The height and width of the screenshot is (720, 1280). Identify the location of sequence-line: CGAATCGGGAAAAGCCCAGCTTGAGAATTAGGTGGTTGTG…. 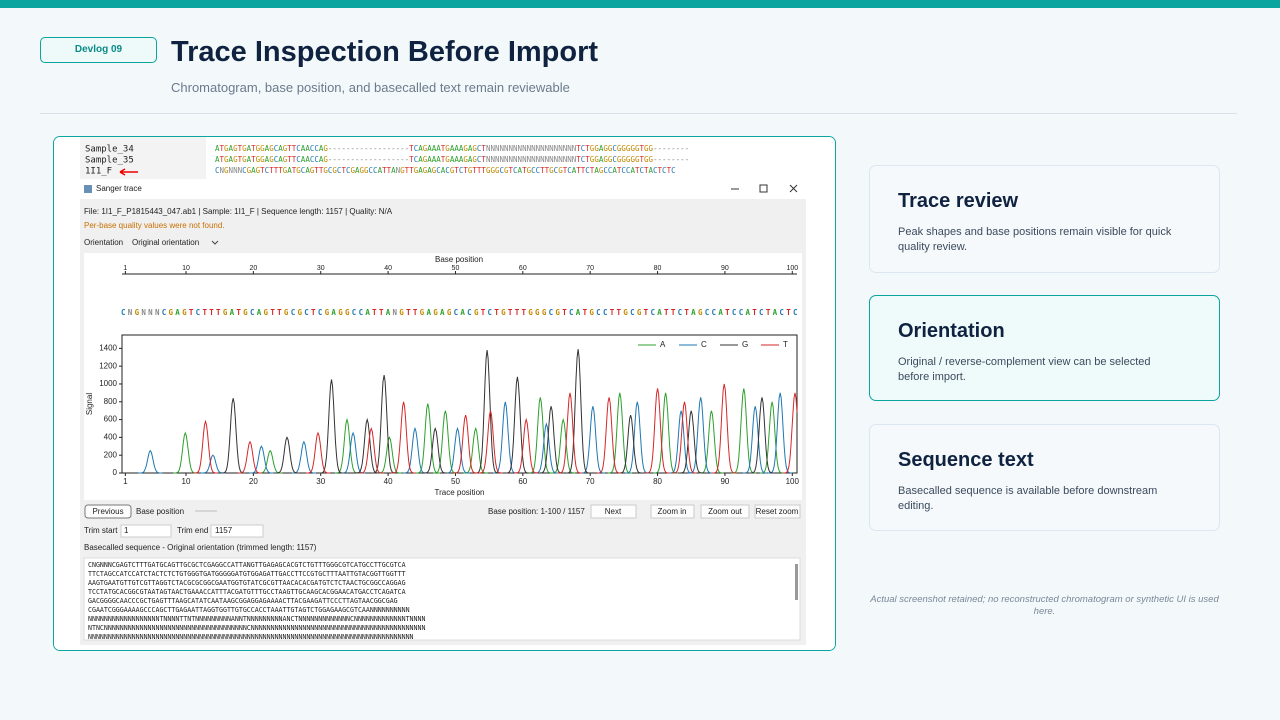
(249, 610).